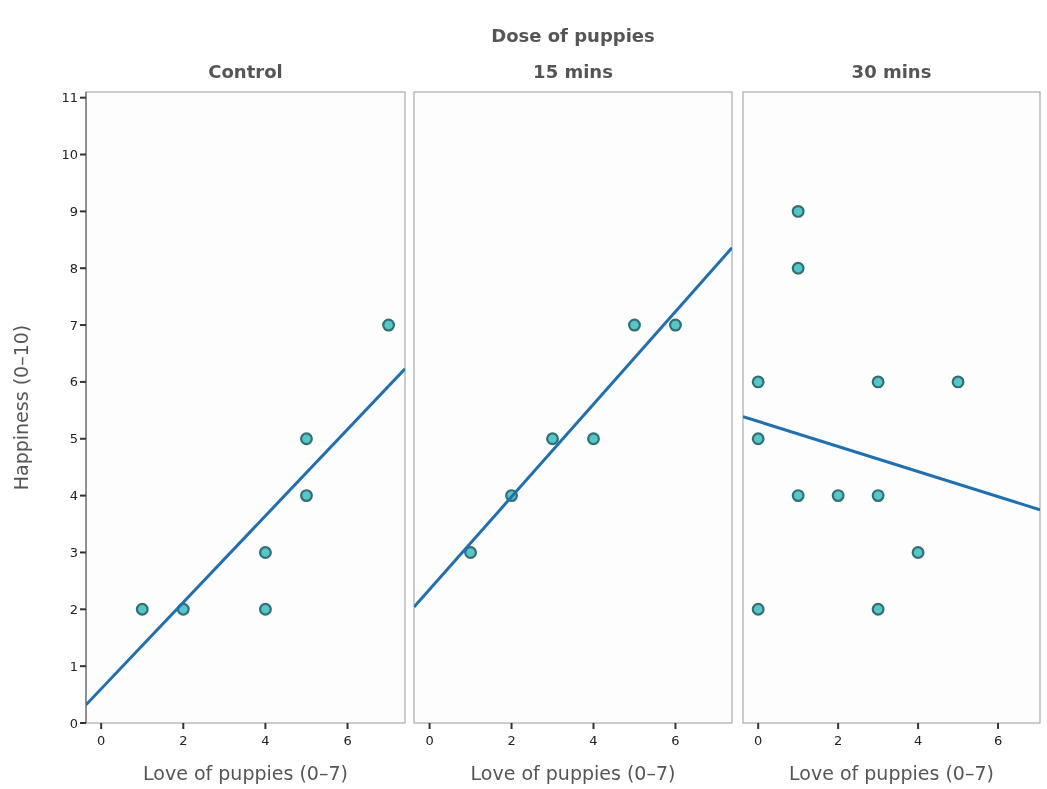 This screenshot has width=1047, height=789. What do you see at coordinates (73, 439) in the screenshot?
I see `y-tick-label: 5` at bounding box center [73, 439].